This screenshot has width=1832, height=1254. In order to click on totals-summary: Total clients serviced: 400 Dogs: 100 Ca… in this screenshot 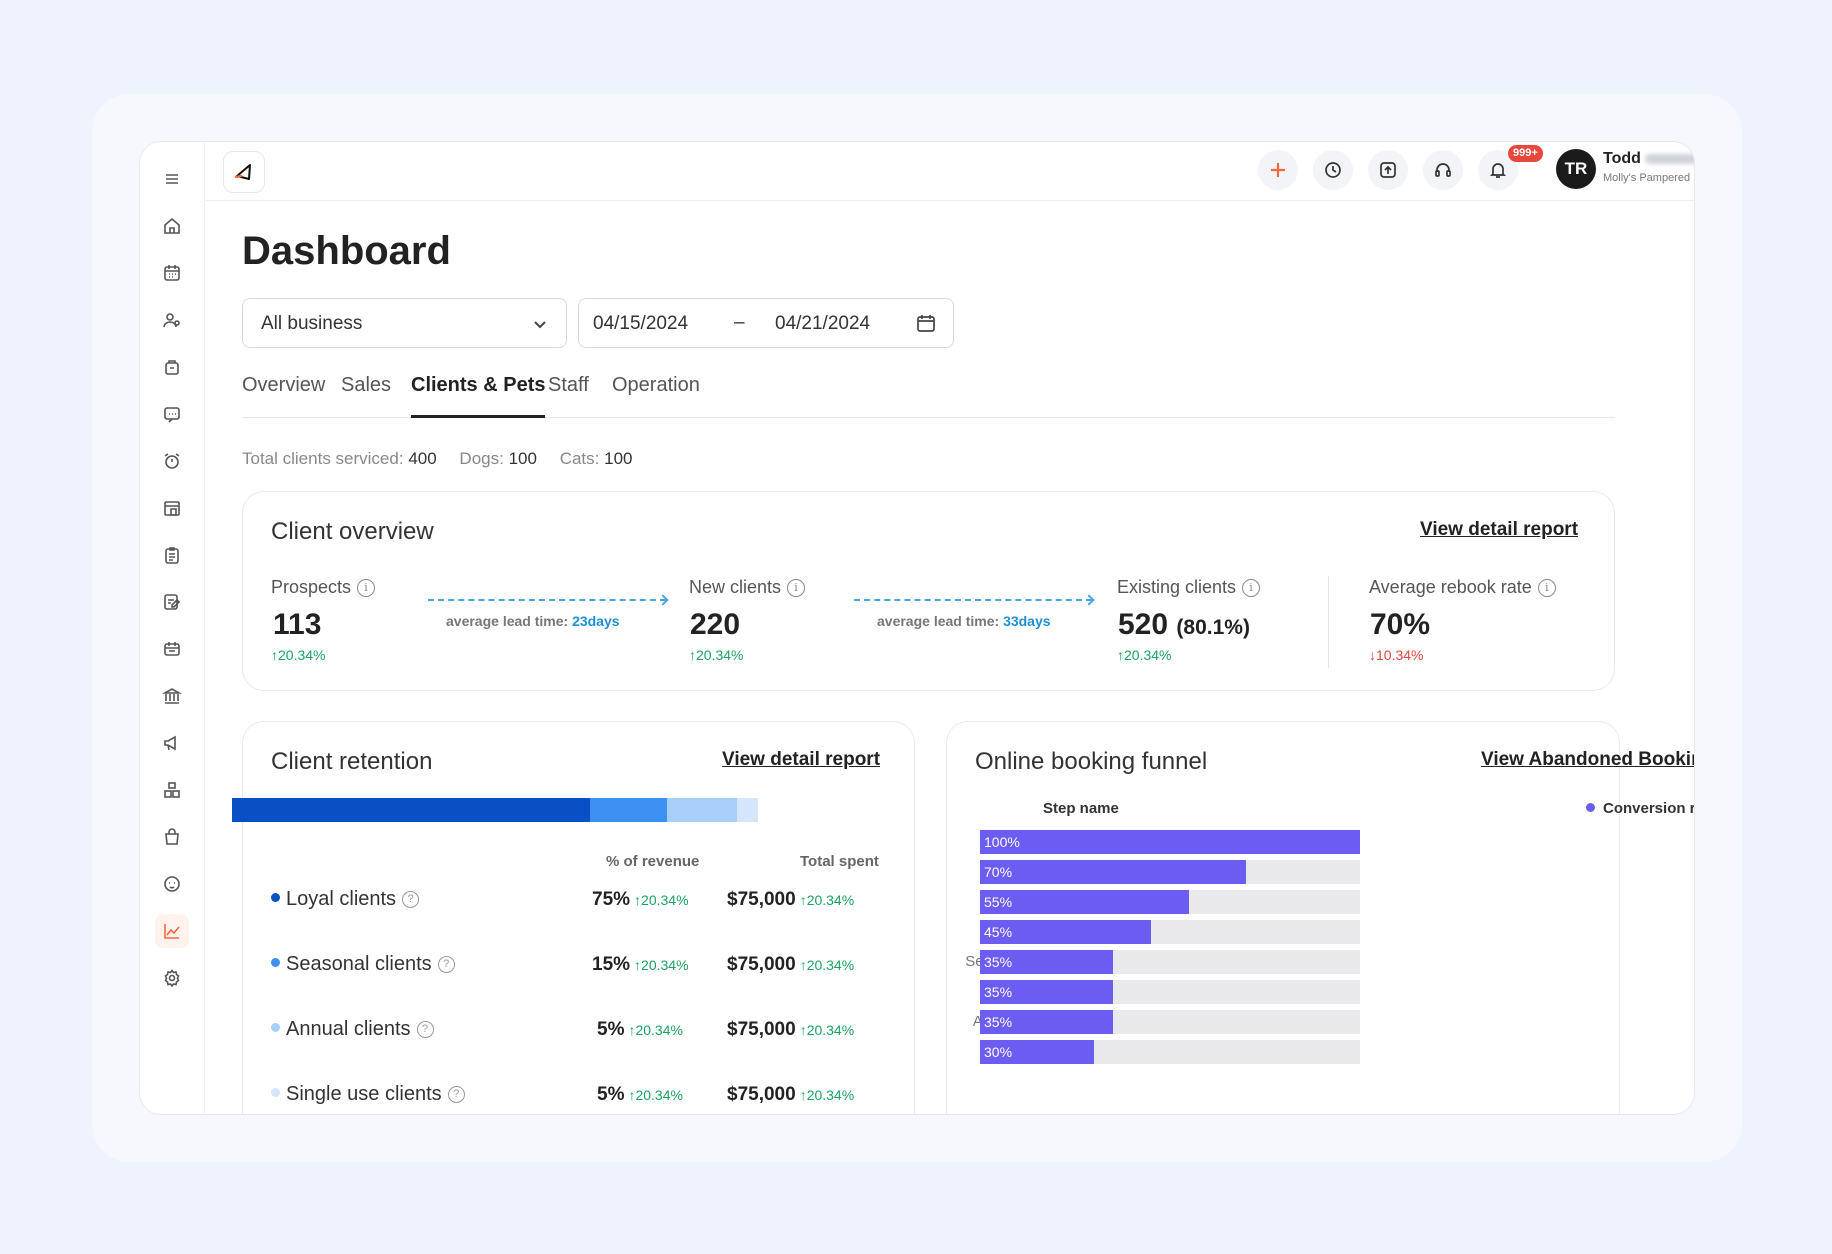, I will do `click(437, 459)`.